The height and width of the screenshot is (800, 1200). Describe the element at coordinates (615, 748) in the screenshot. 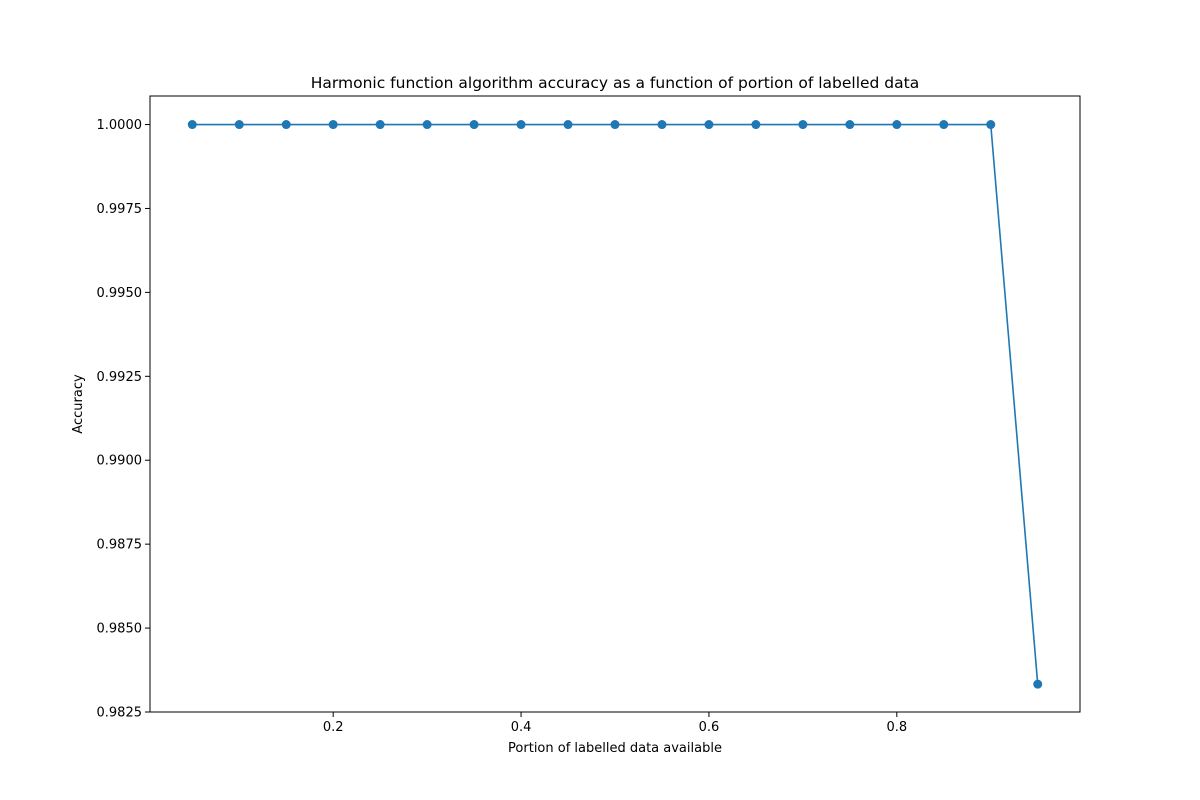

I see `x-axis-title: Portion of labelled data available` at that location.